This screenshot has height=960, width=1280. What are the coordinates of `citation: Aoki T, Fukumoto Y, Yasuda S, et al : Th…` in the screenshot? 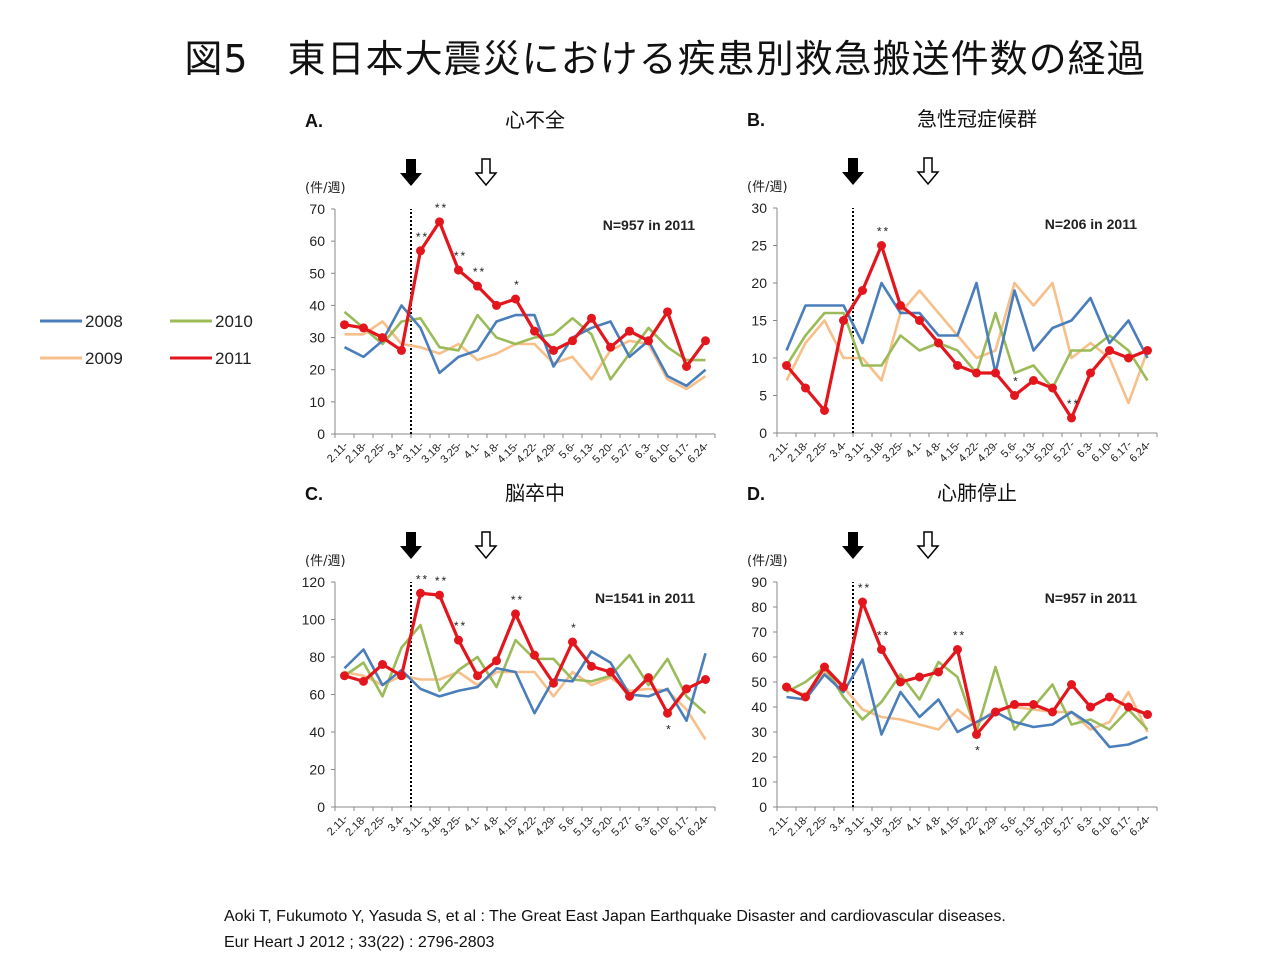 It's located at (615, 930).